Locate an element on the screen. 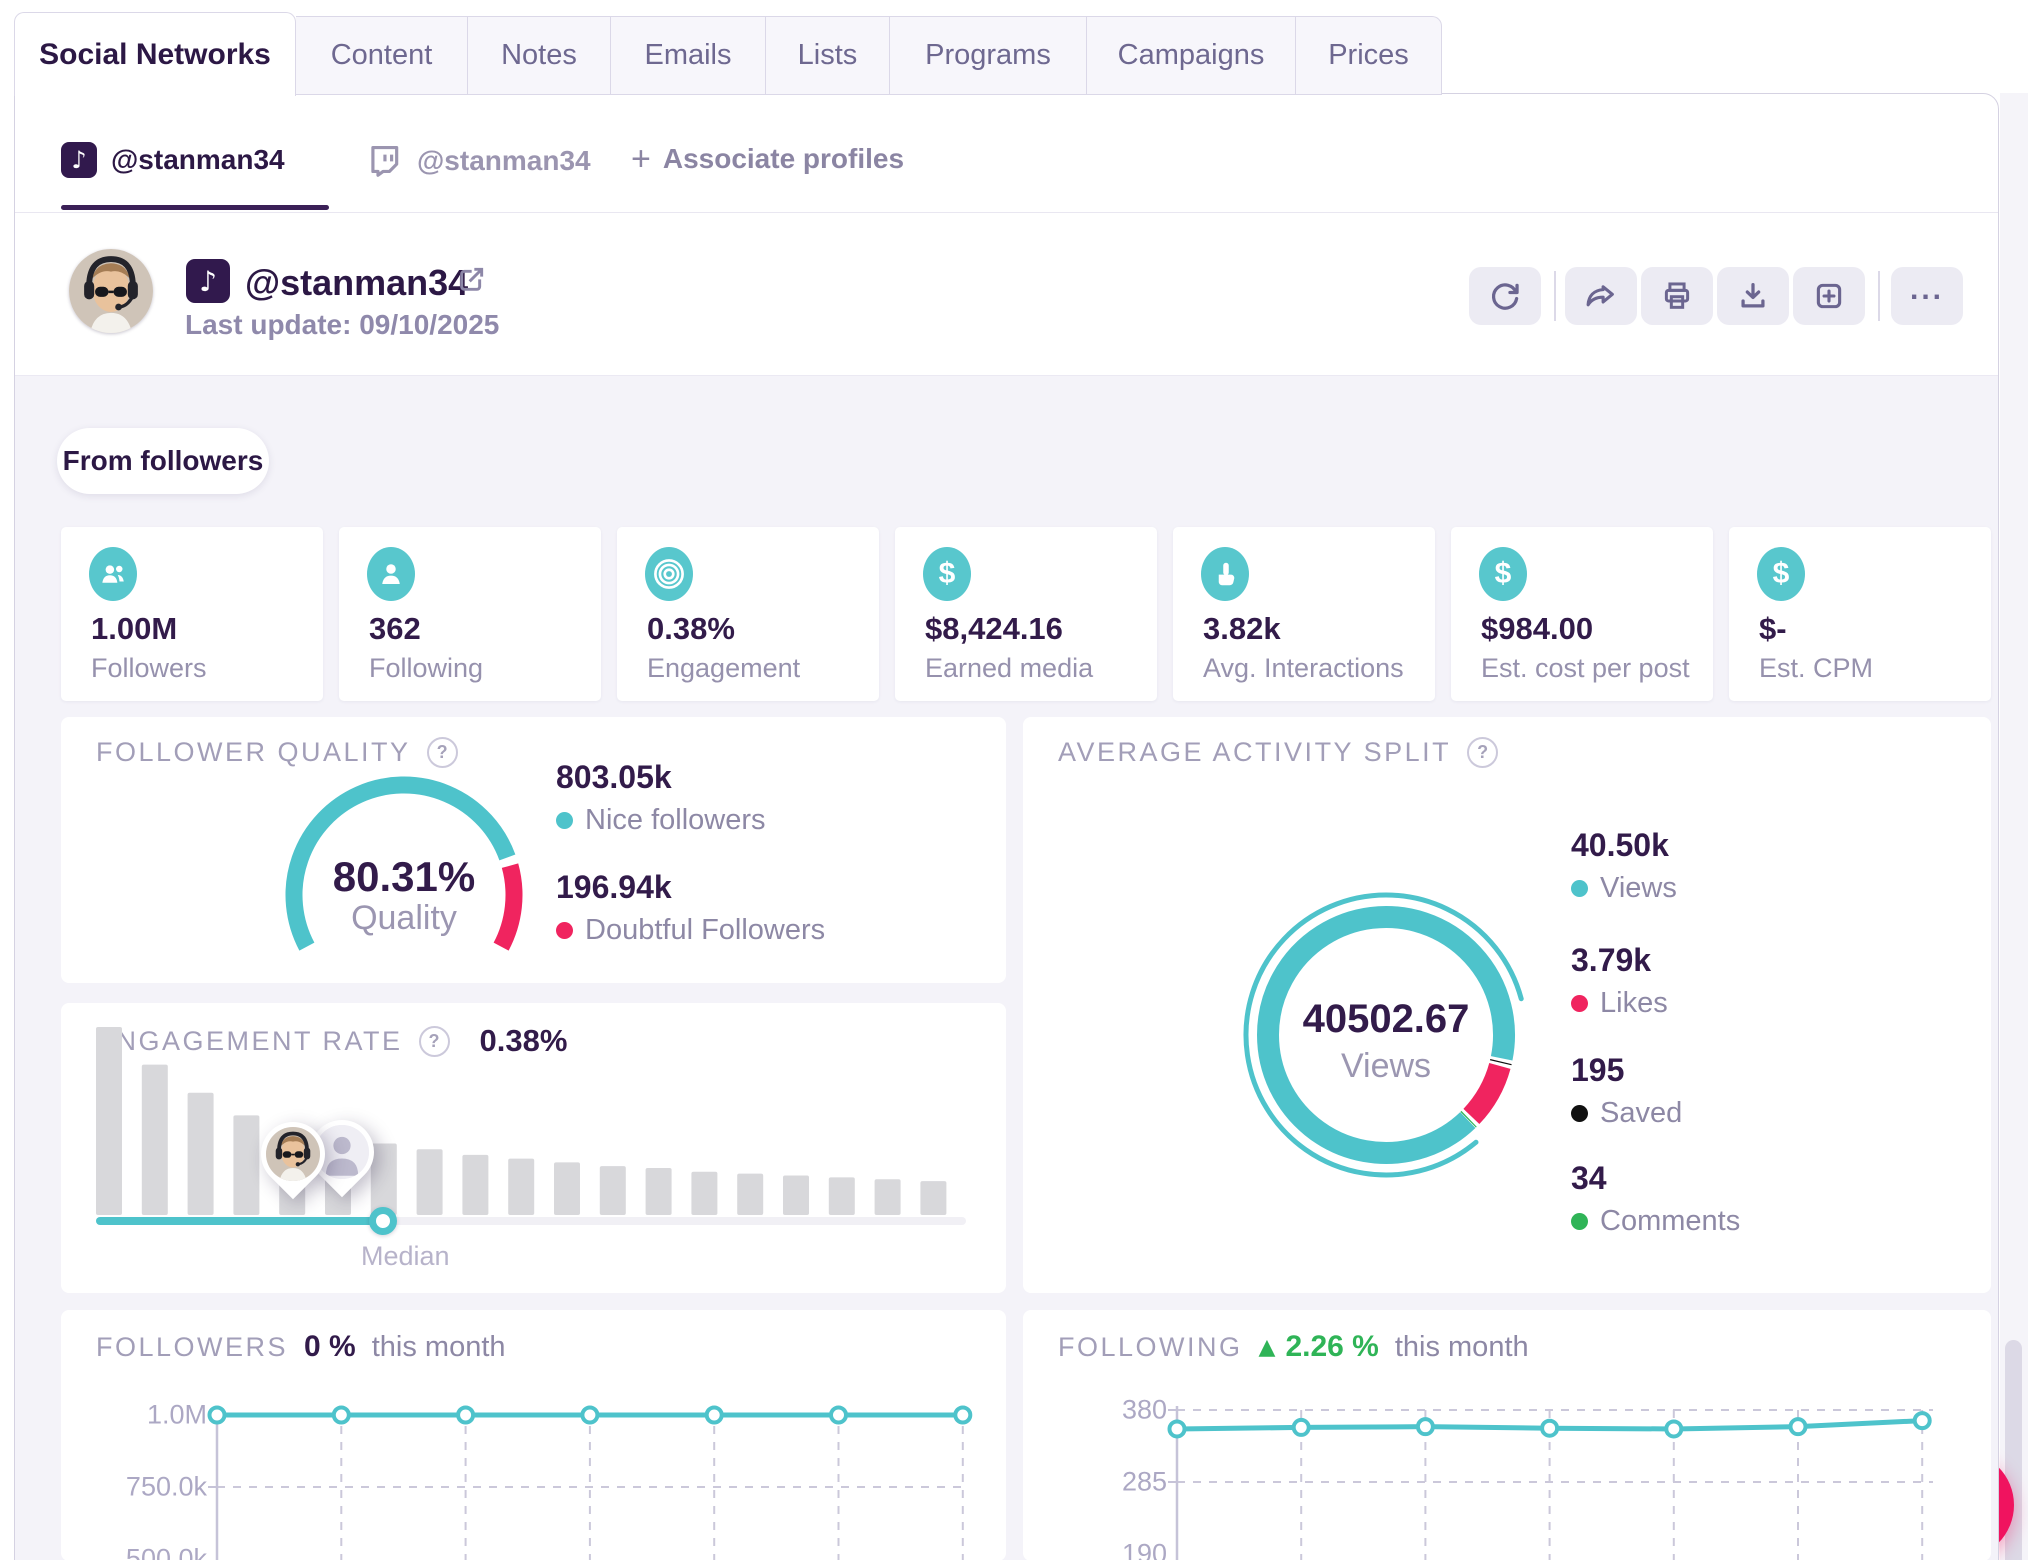  stat-card-cpm: $ $- Est. CPM is located at coordinates (1860, 614).